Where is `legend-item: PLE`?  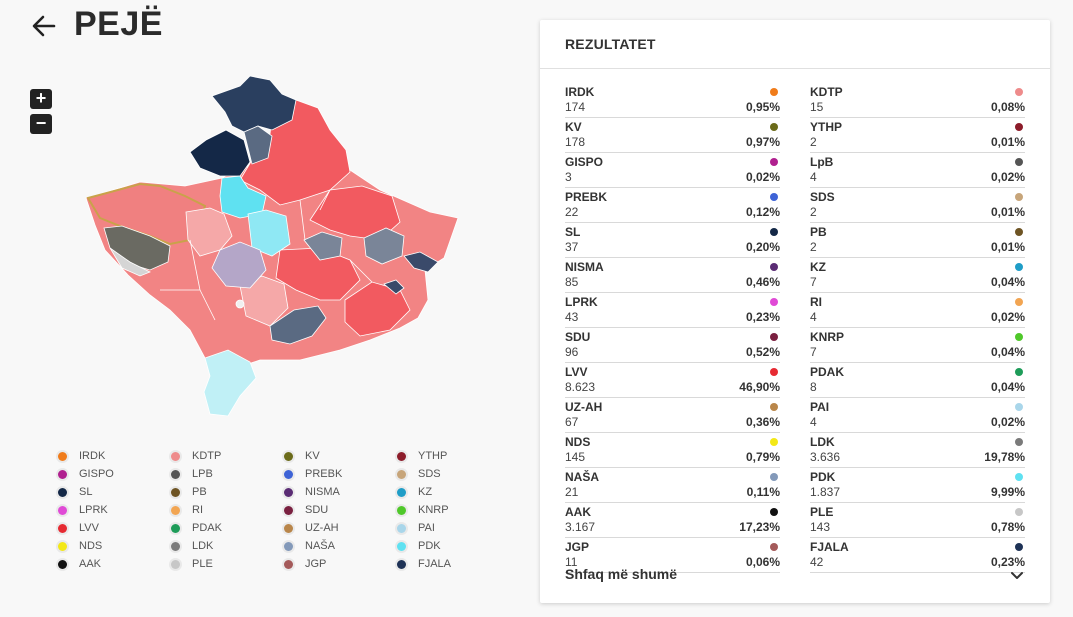 legend-item: PLE is located at coordinates (227, 564).